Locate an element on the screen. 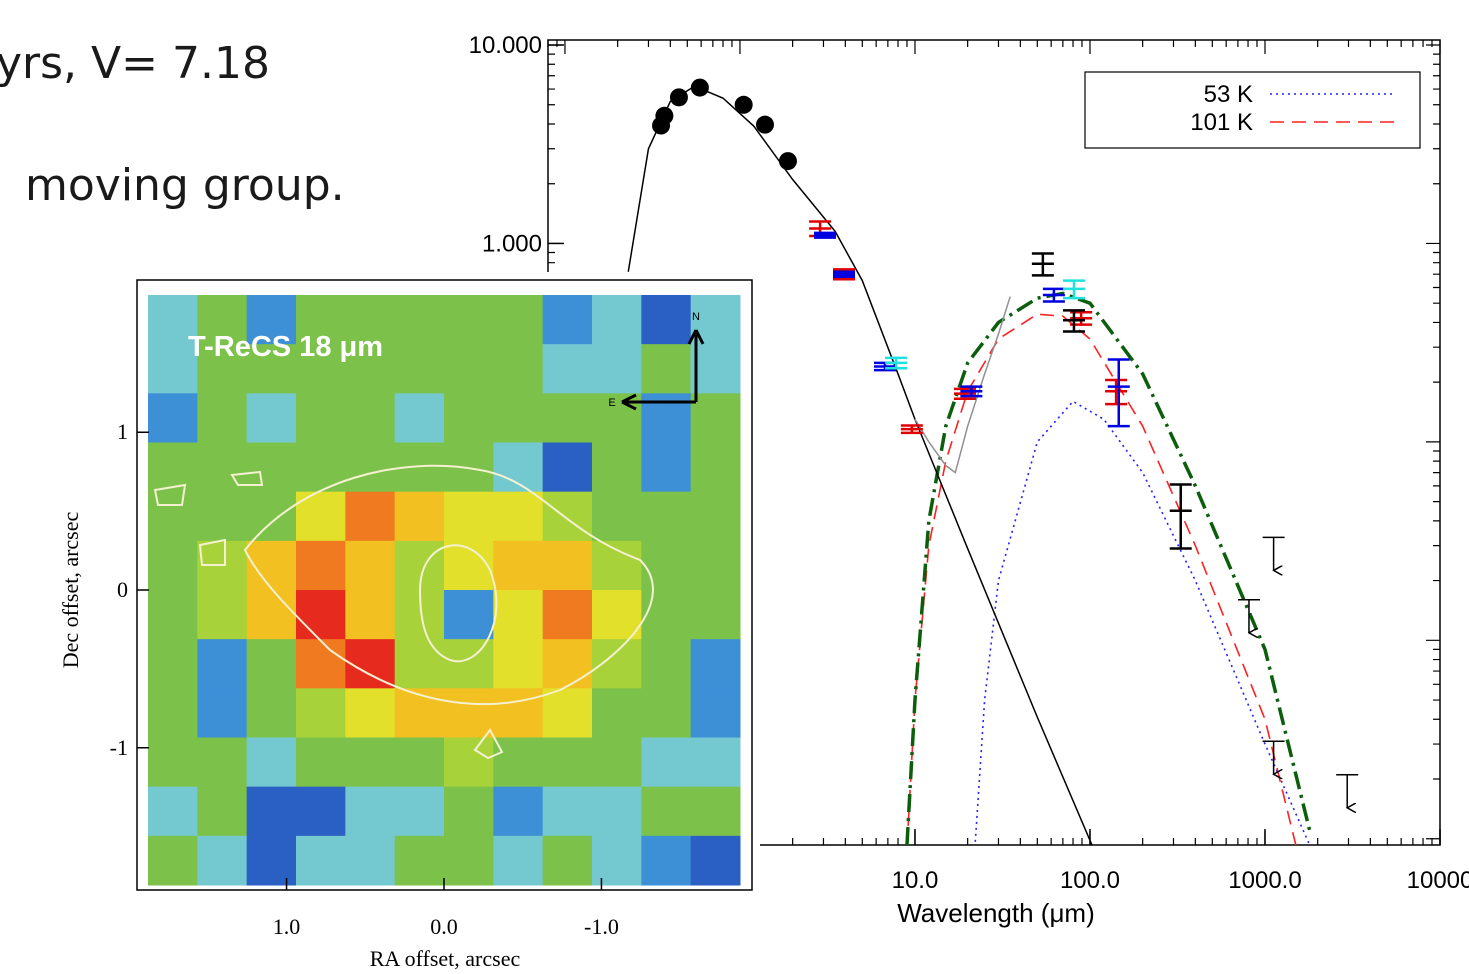 The height and width of the screenshot is (974, 1469). x-tick-label: 0.0 is located at coordinates (444, 926).